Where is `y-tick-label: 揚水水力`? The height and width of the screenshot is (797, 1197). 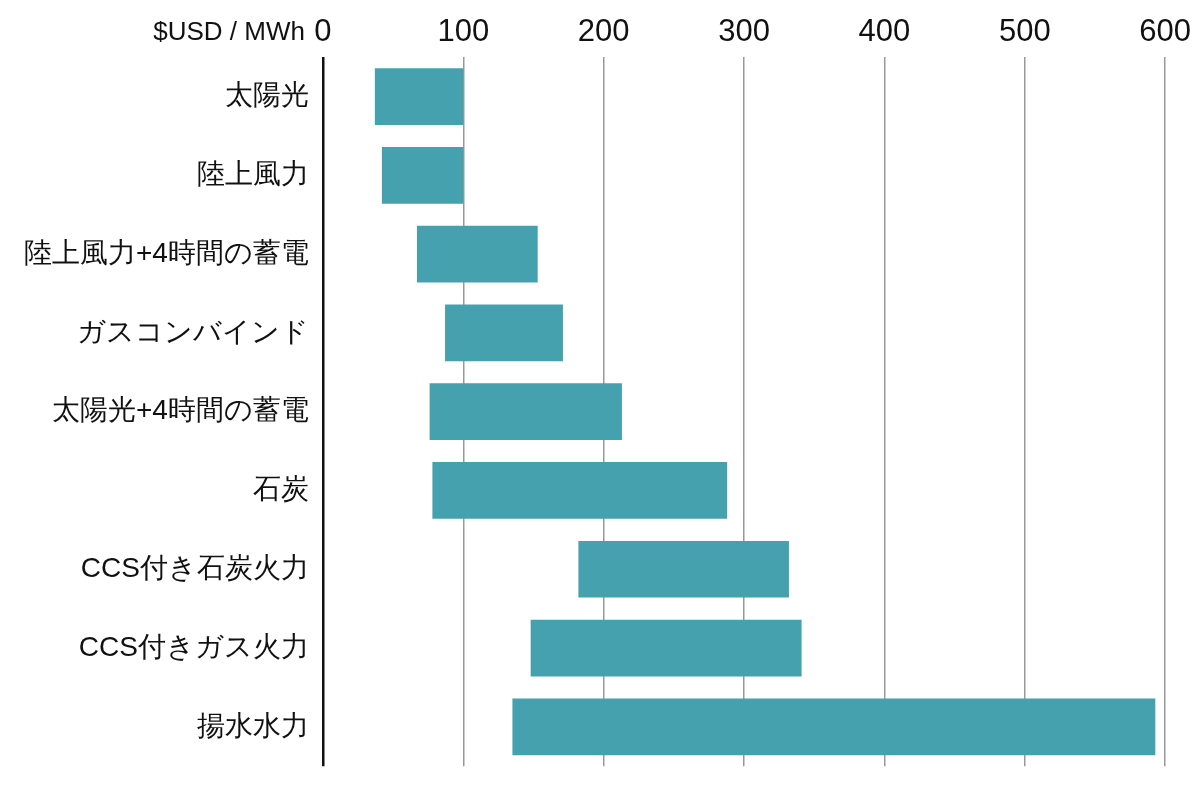 y-tick-label: 揚水水力 is located at coordinates (252, 725).